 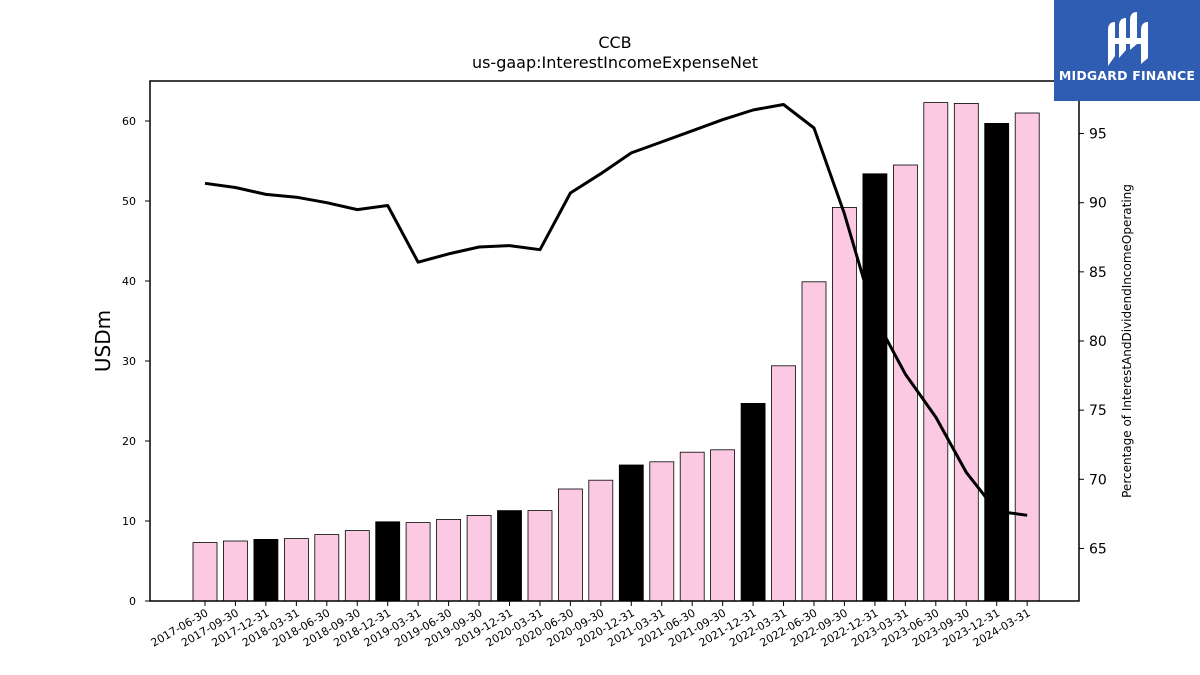 What do you see at coordinates (129, 201) in the screenshot?
I see `y-tick-label: 50` at bounding box center [129, 201].